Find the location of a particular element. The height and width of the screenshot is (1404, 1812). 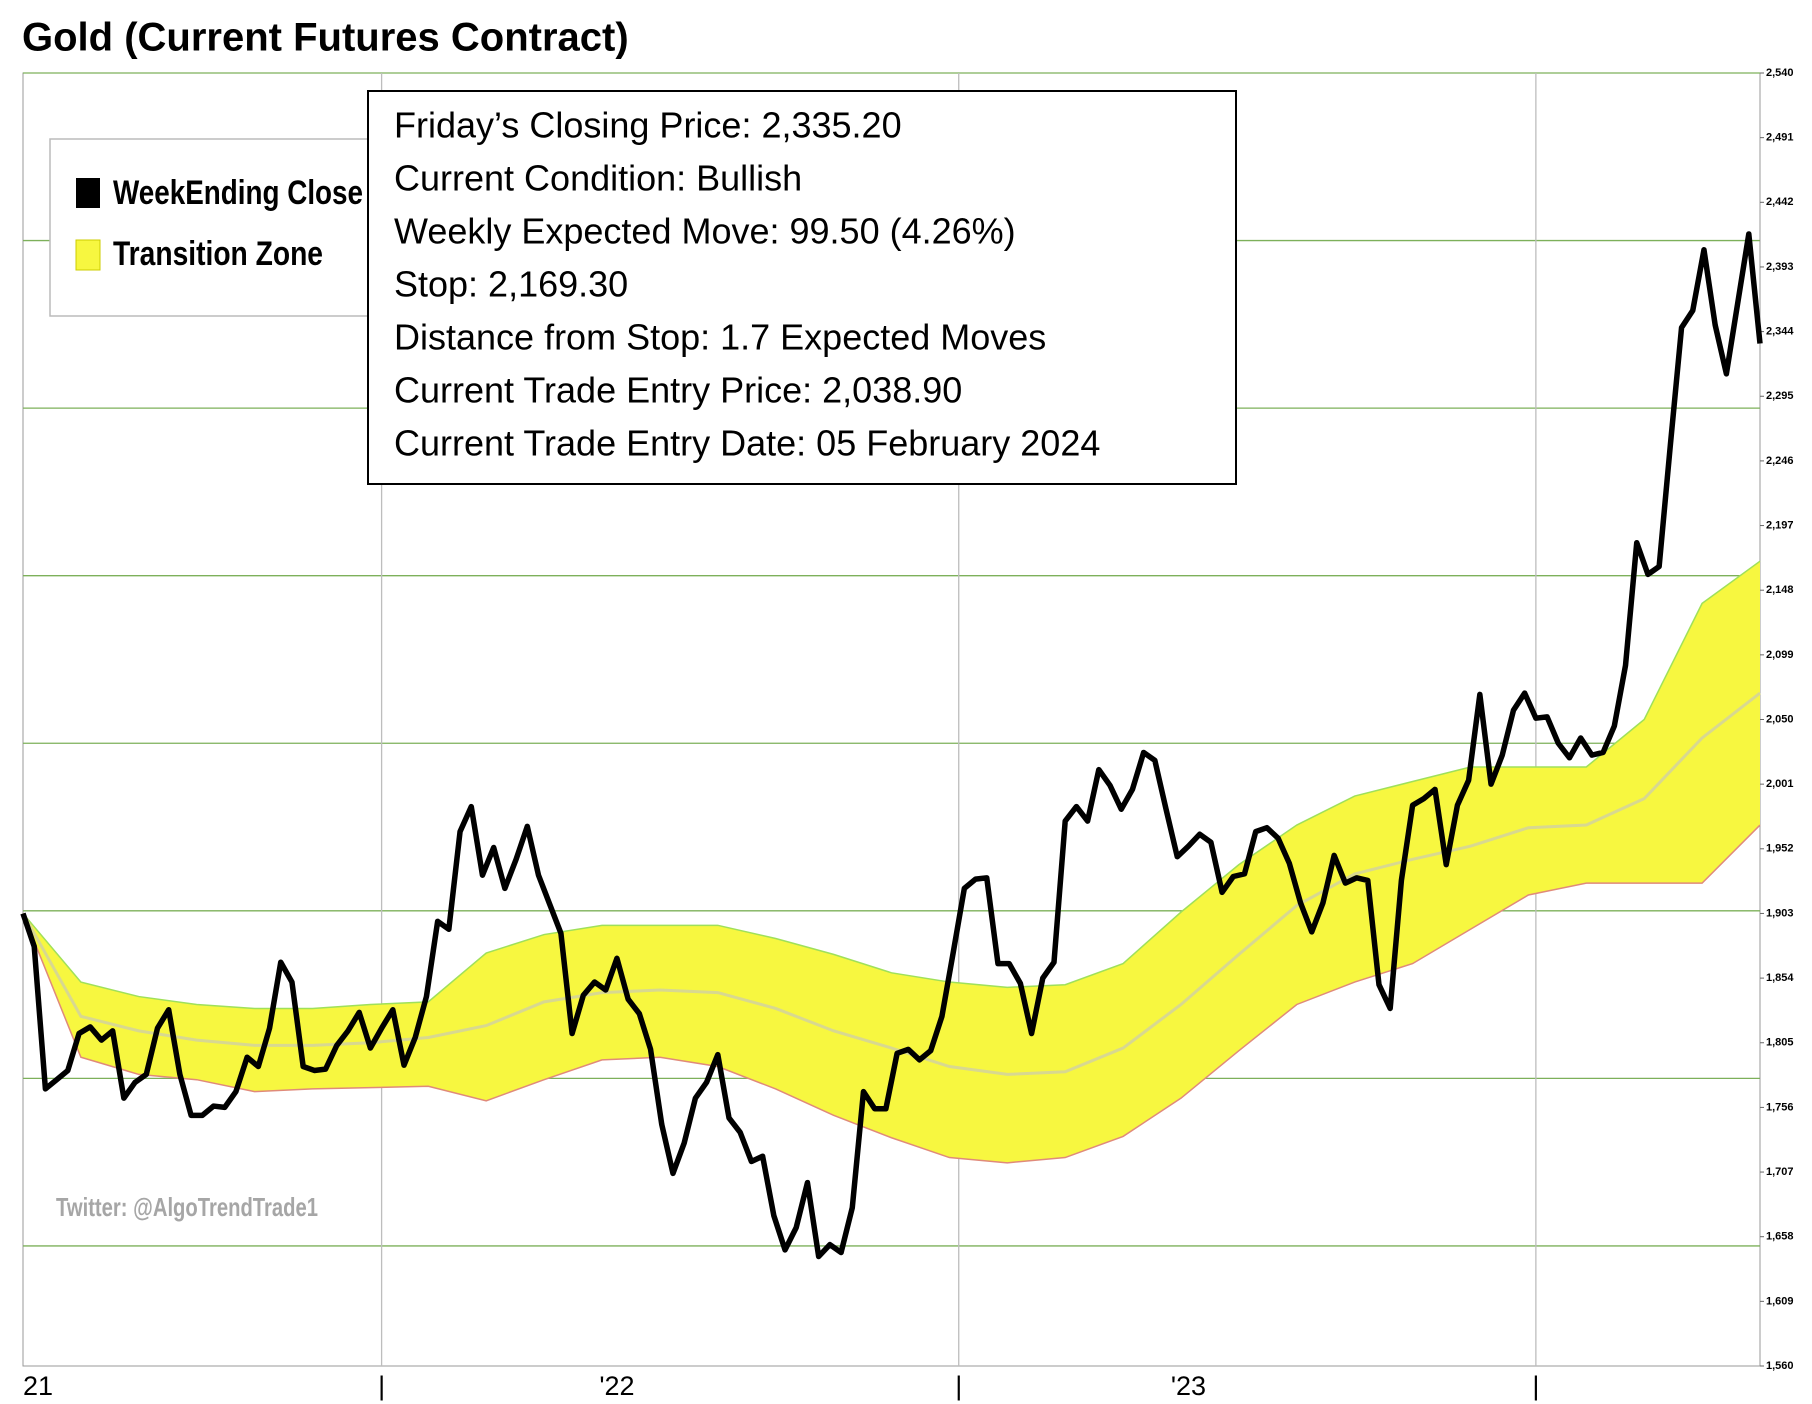

info-line: Weekly Expected Move: 99.50 (4.26%) is located at coordinates (705, 231).